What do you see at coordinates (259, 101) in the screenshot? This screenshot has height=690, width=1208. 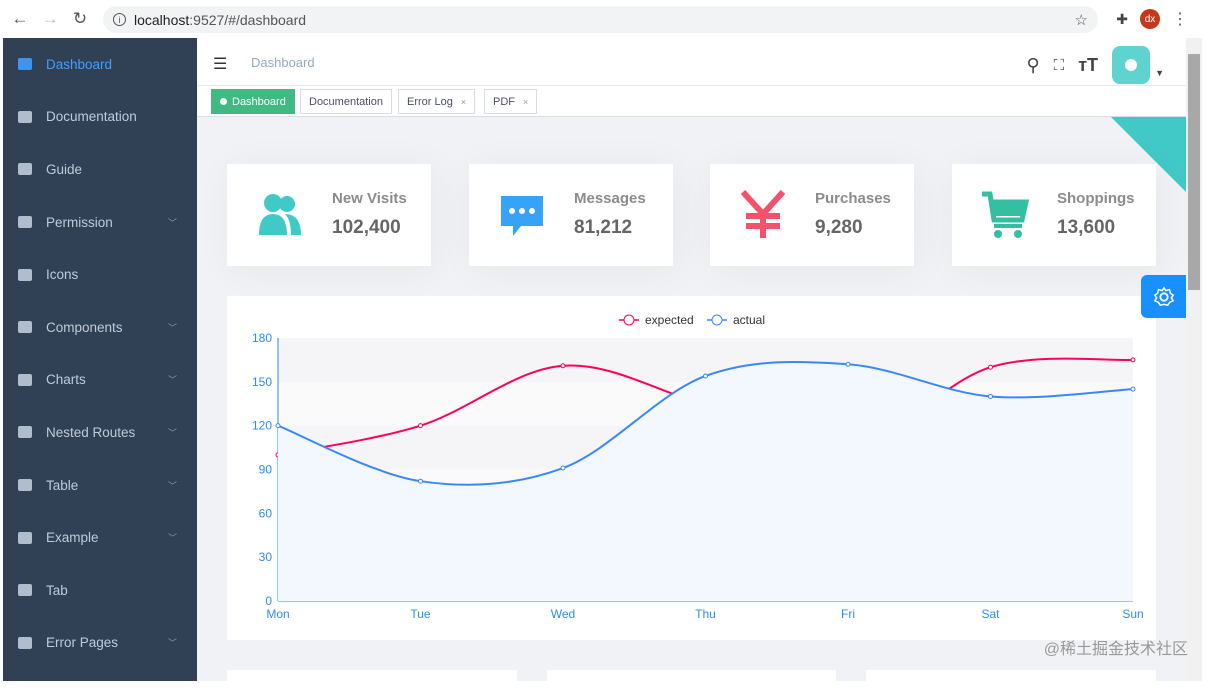 I see `tag-label: Dashboard` at bounding box center [259, 101].